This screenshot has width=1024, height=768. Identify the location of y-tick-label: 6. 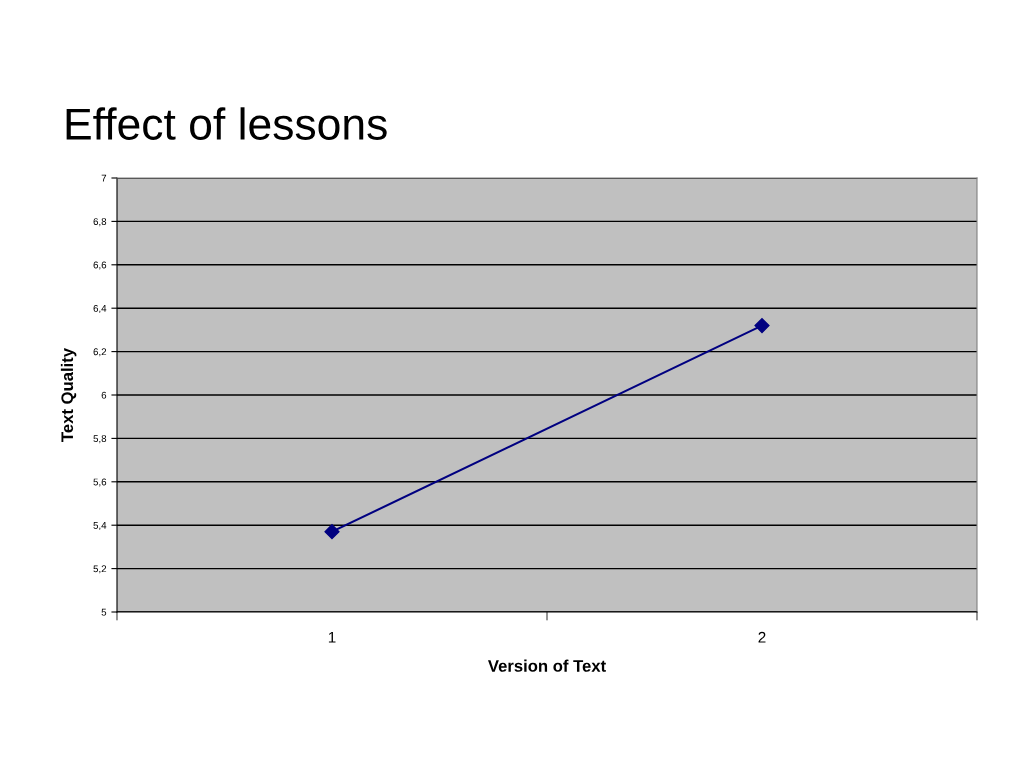
(104, 395).